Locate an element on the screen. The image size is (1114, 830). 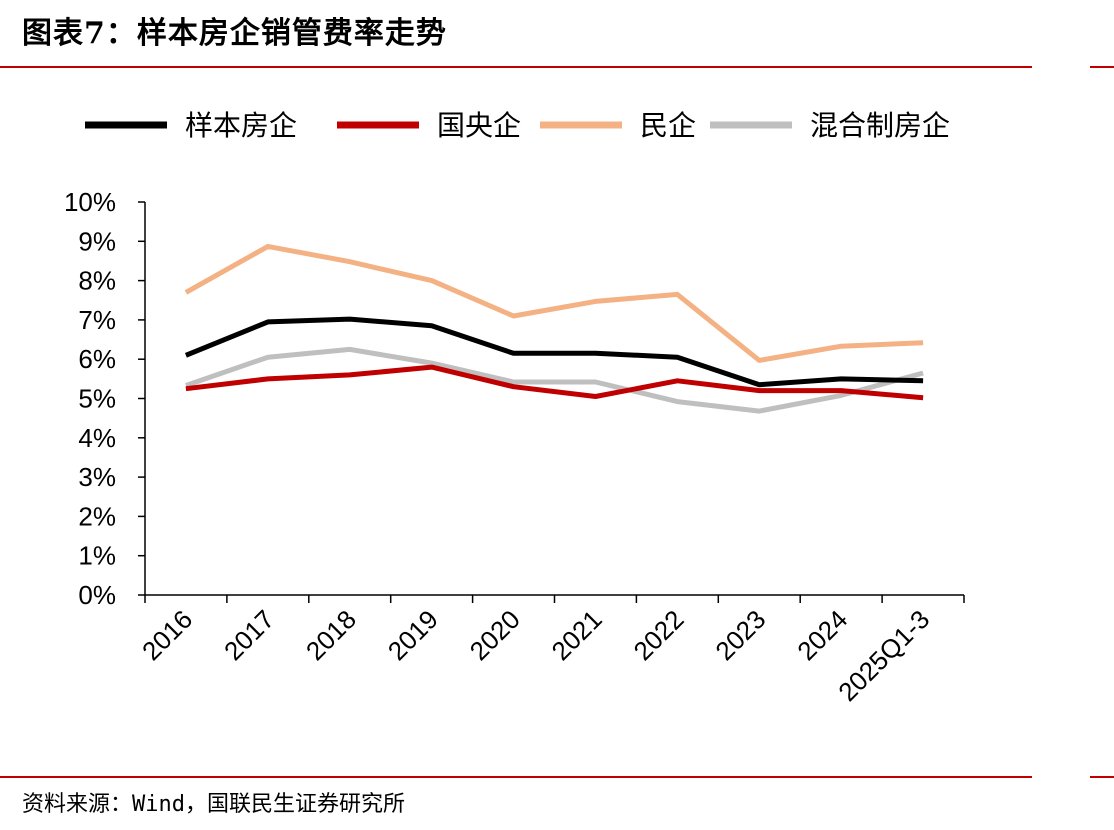
legend: 样本房企 国央企 民企 混合制房企 is located at coordinates (517, 125).